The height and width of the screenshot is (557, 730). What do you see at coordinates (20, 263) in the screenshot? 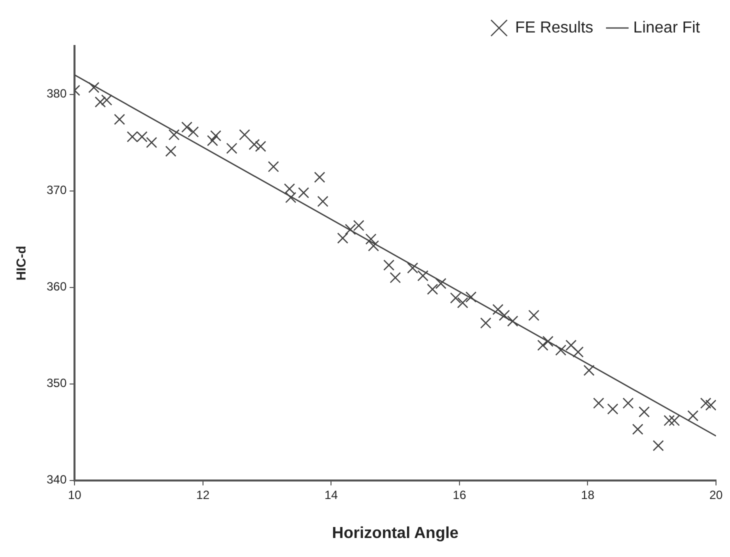
I see `y-axis-title: HIC-d` at bounding box center [20, 263].